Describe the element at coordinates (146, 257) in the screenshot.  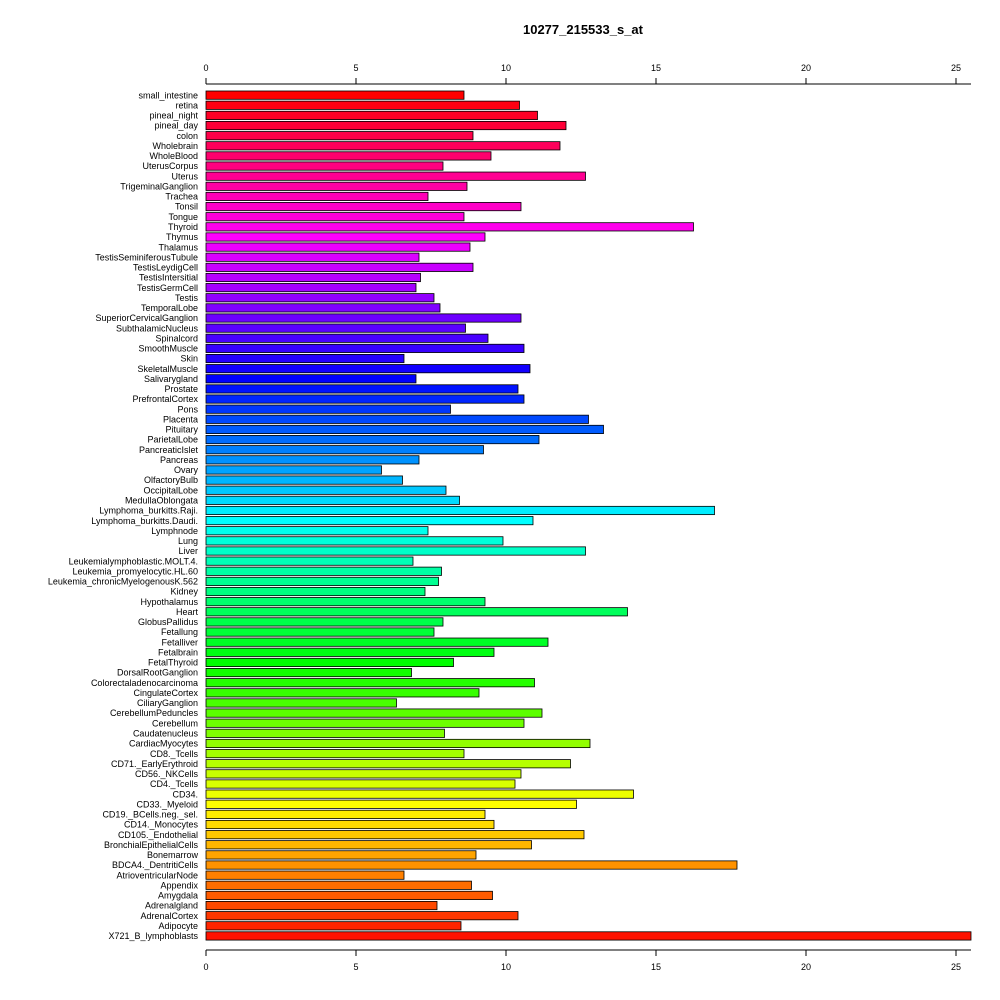
I see `category-label: TestisSeminiferousTubule` at that location.